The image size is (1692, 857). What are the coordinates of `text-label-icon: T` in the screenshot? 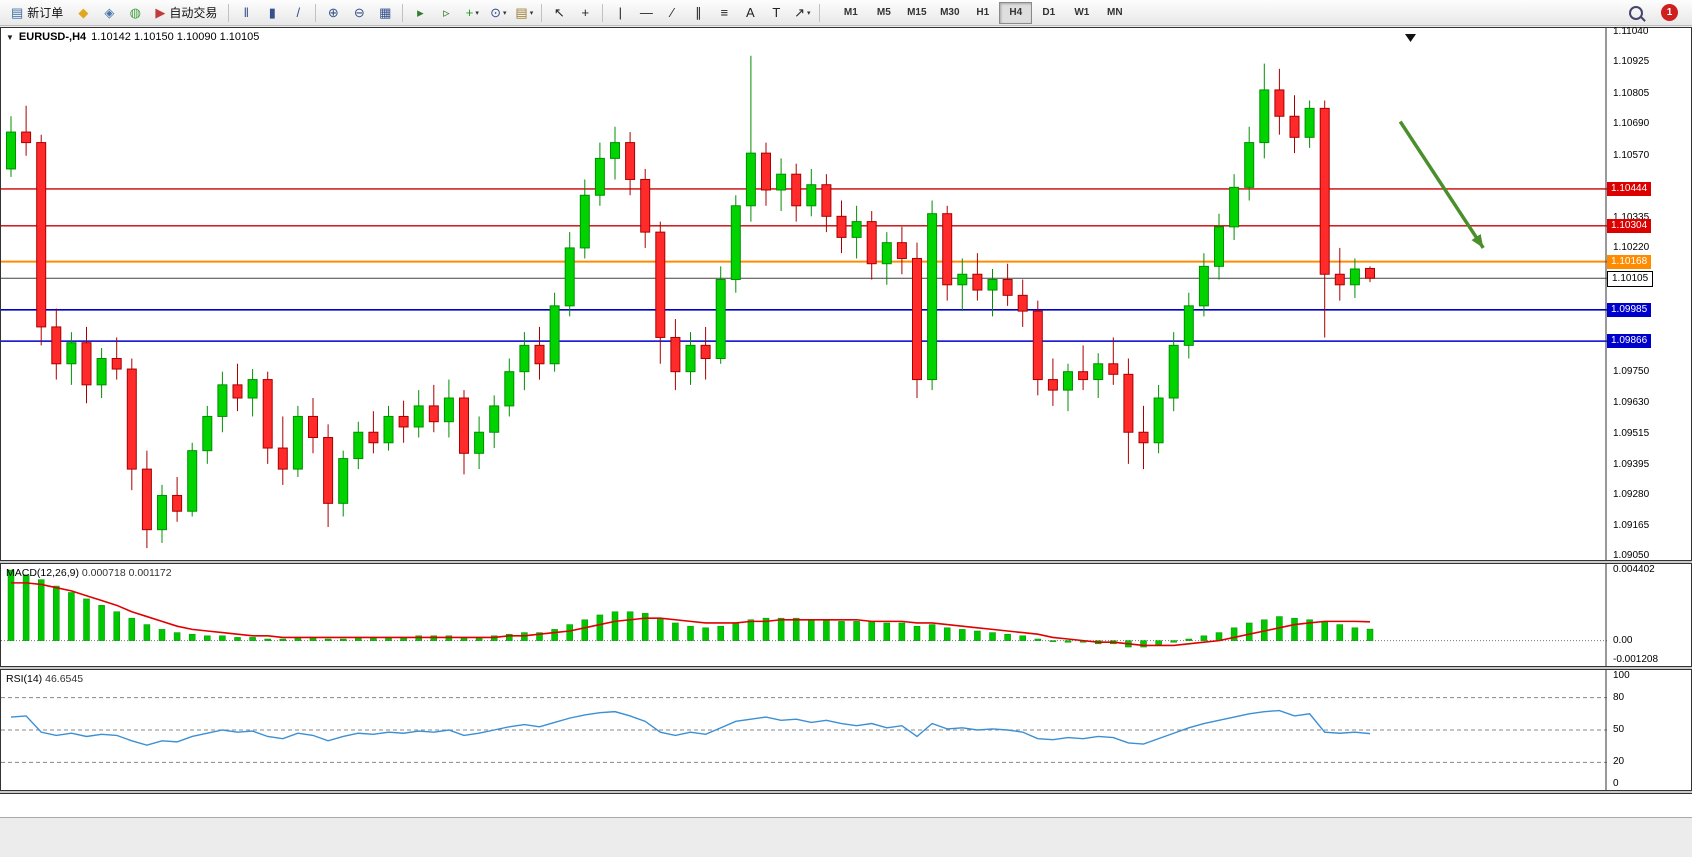 It's located at (776, 12).